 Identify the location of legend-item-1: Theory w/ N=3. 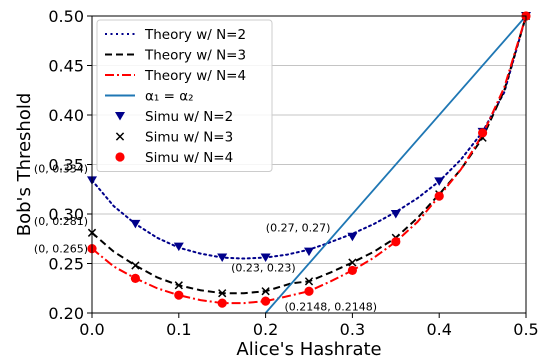
(175, 56).